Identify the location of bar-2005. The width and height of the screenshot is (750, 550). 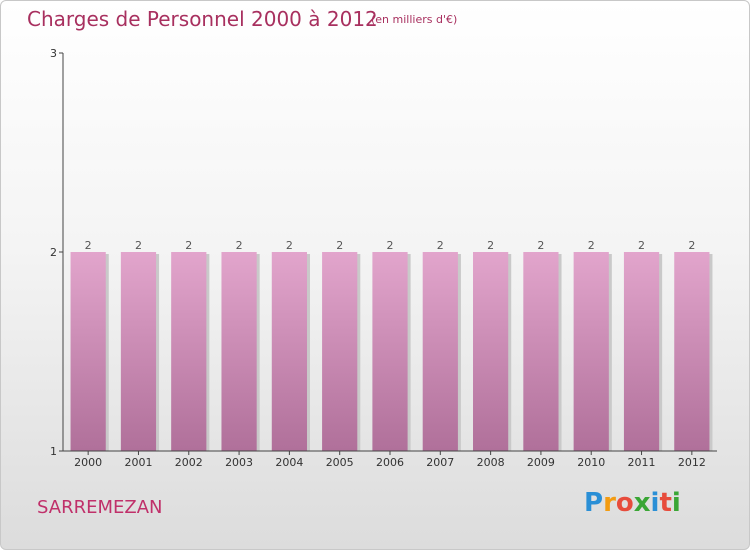
(340, 351).